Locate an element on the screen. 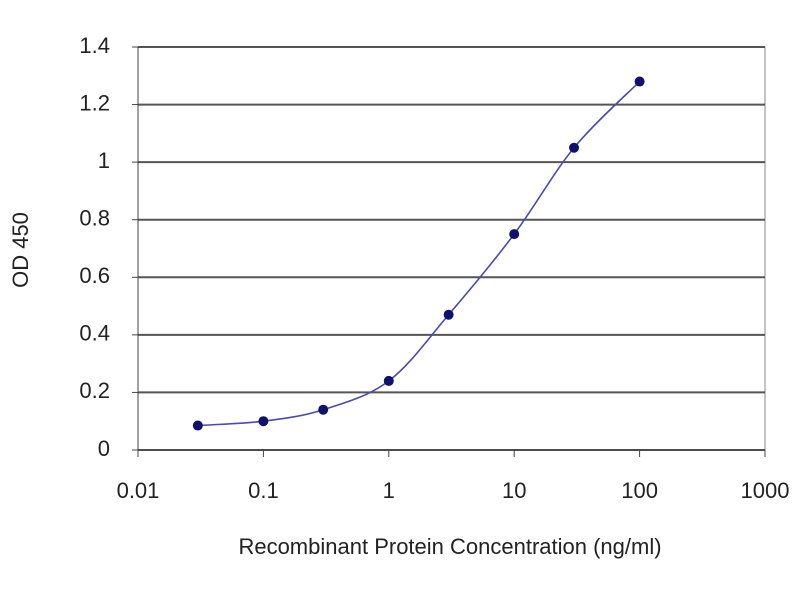 The height and width of the screenshot is (600, 800). y-tick-label: 0 is located at coordinates (104, 448).